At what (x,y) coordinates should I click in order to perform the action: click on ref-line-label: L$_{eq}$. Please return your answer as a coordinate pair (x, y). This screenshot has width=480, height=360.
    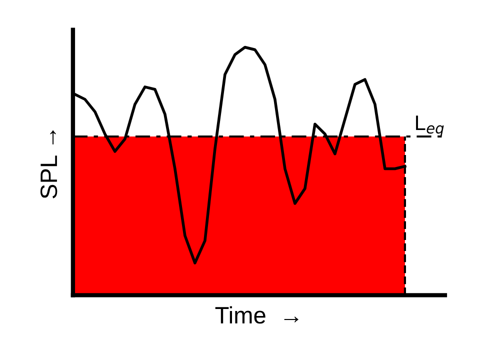
    Looking at the image, I should click on (430, 126).